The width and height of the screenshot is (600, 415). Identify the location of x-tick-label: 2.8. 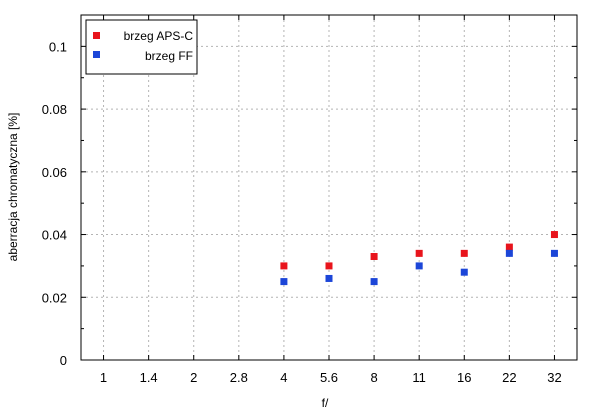
(239, 377).